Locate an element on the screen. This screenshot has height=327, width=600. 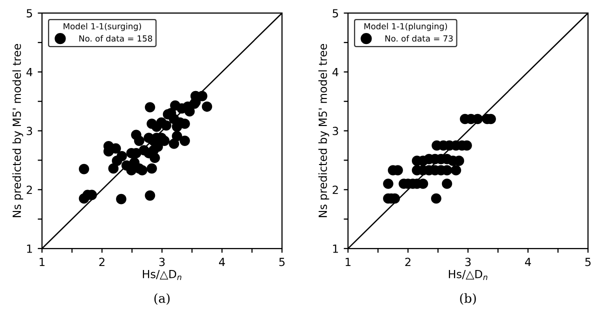
text: (b) is located at coordinates (468, 299).